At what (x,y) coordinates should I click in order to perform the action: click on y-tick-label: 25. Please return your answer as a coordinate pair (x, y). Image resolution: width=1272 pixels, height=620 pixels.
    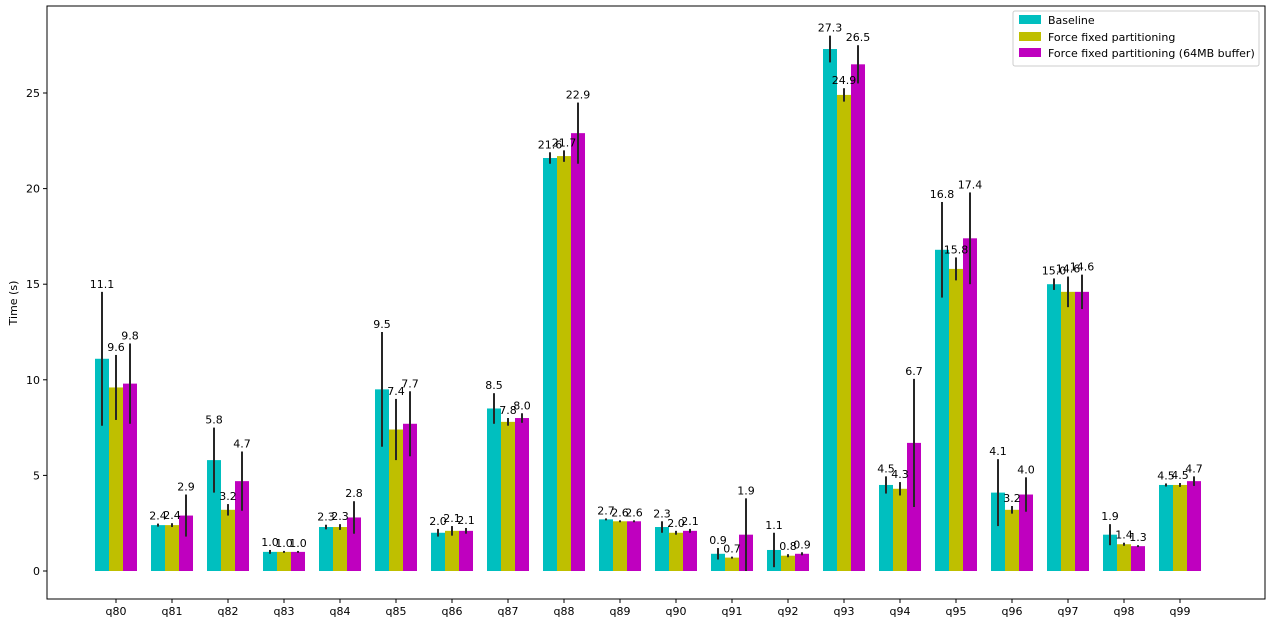
    Looking at the image, I should click on (33, 93).